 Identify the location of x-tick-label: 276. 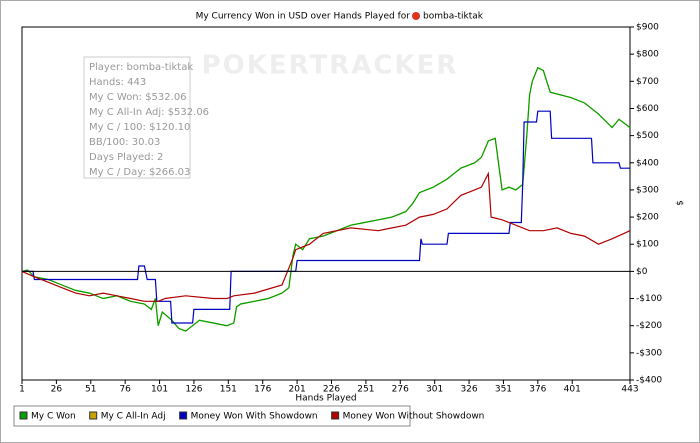
(400, 390).